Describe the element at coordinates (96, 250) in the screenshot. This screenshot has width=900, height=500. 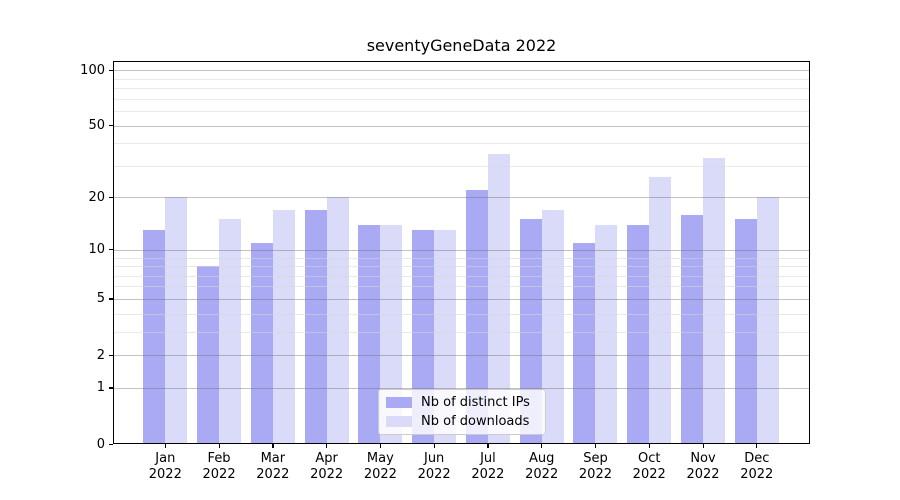
I see `y-axis-tick-label: 10` at that location.